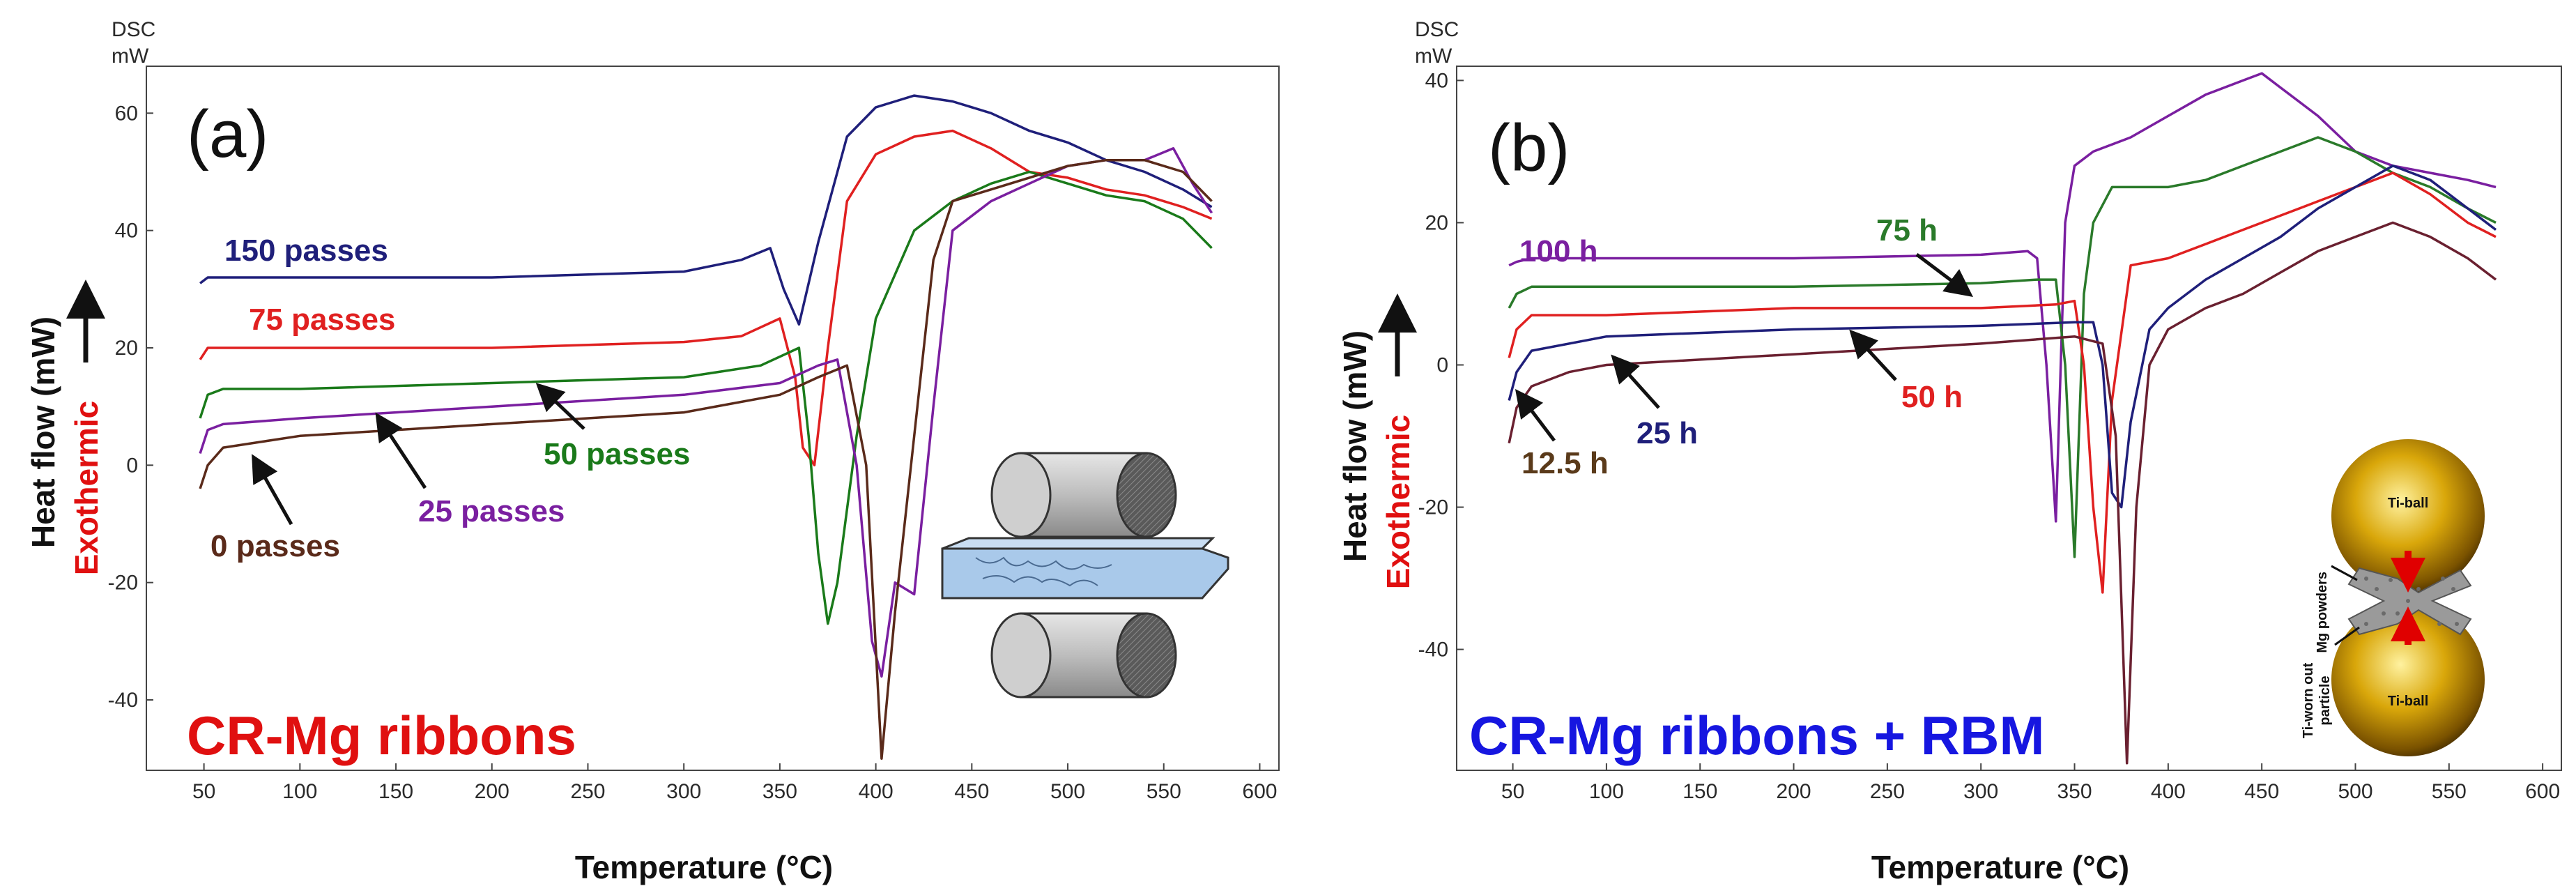  I want to click on x-tick-label-a: 200, so click(492, 791).